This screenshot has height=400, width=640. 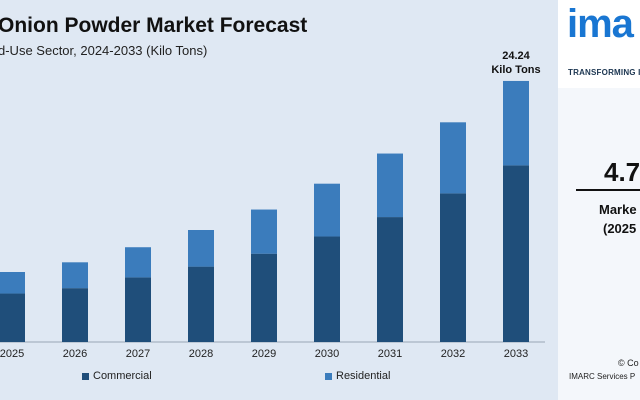 I want to click on bar-residential-2025, so click(x=12, y=283).